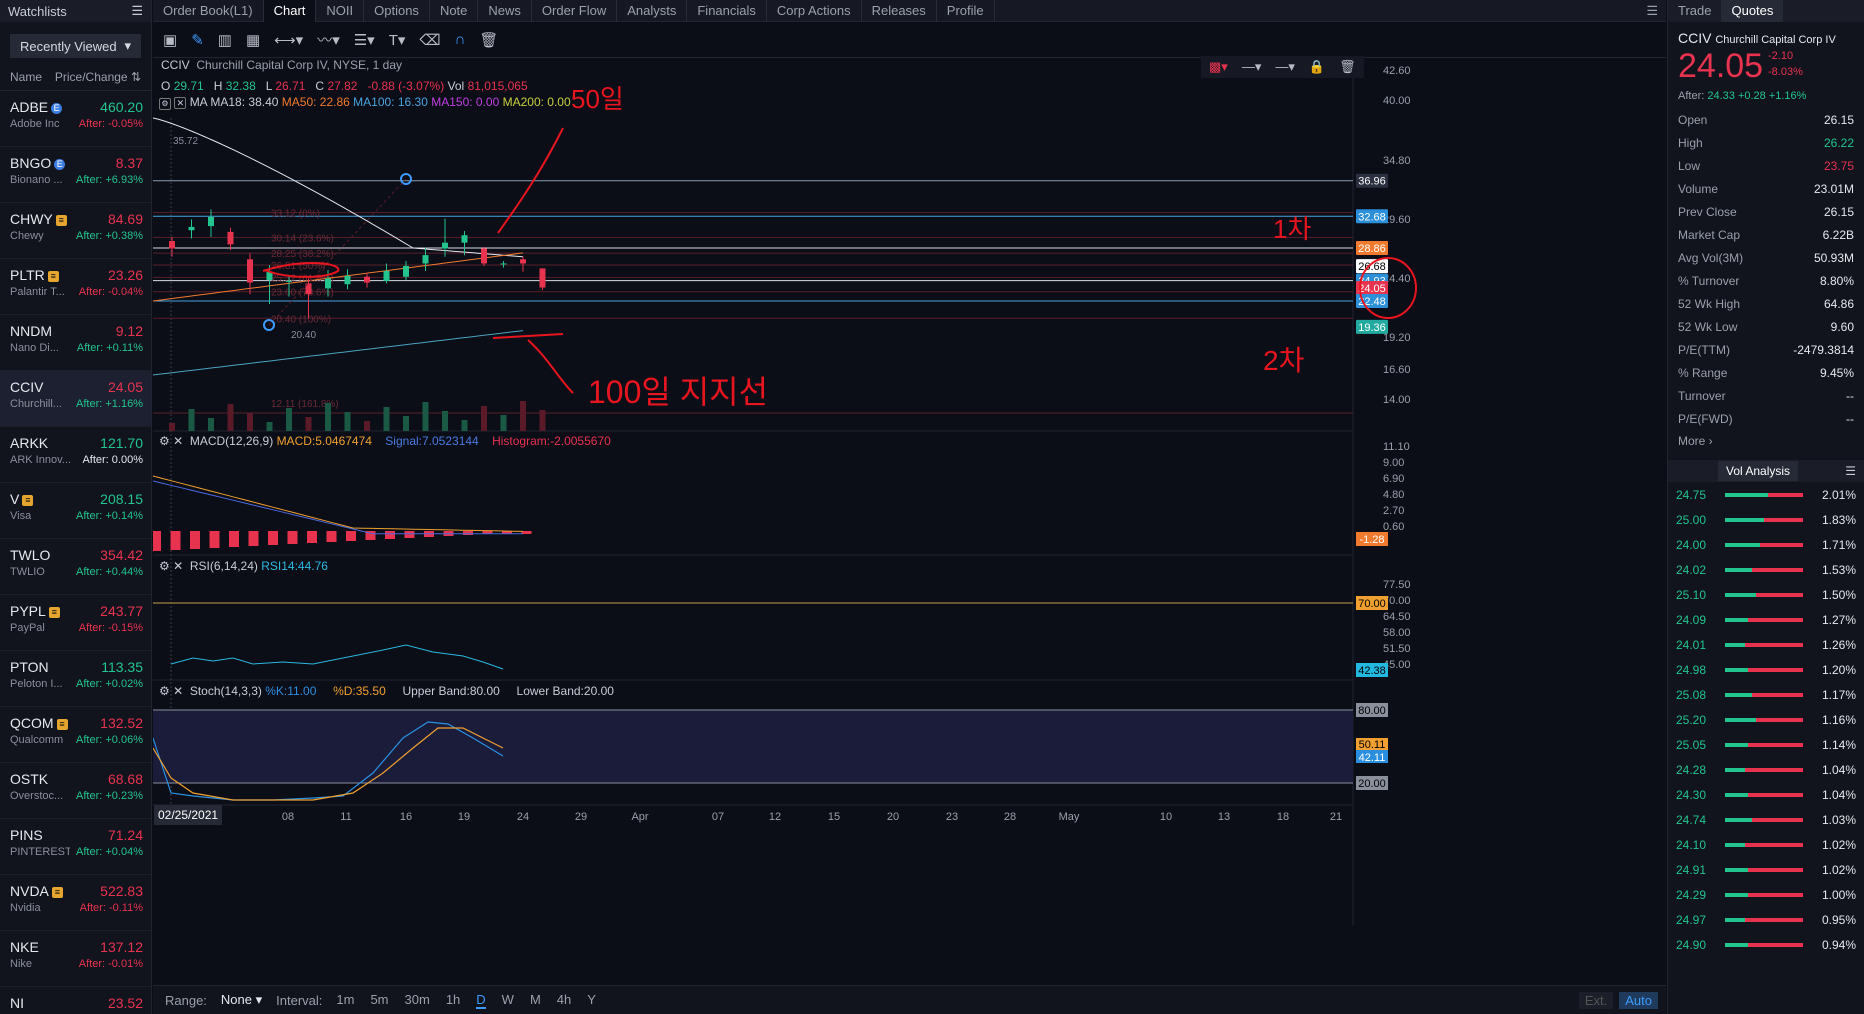 The height and width of the screenshot is (1014, 1864). I want to click on interval-5m: 5m, so click(379, 999).